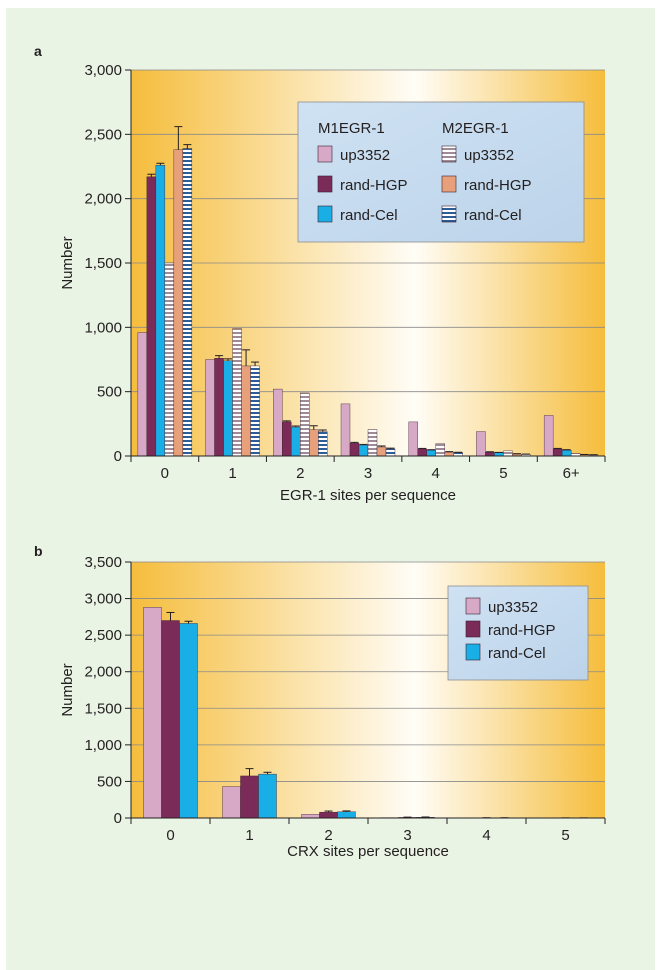 The width and height of the screenshot is (661, 970). Describe the element at coordinates (351, 128) in the screenshot. I see `legend-group-title: M1EGR-1` at that location.